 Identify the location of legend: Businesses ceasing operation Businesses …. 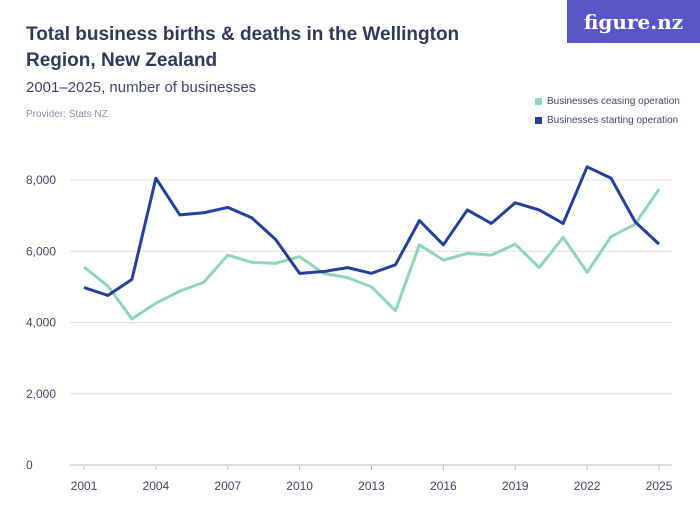
(607, 111).